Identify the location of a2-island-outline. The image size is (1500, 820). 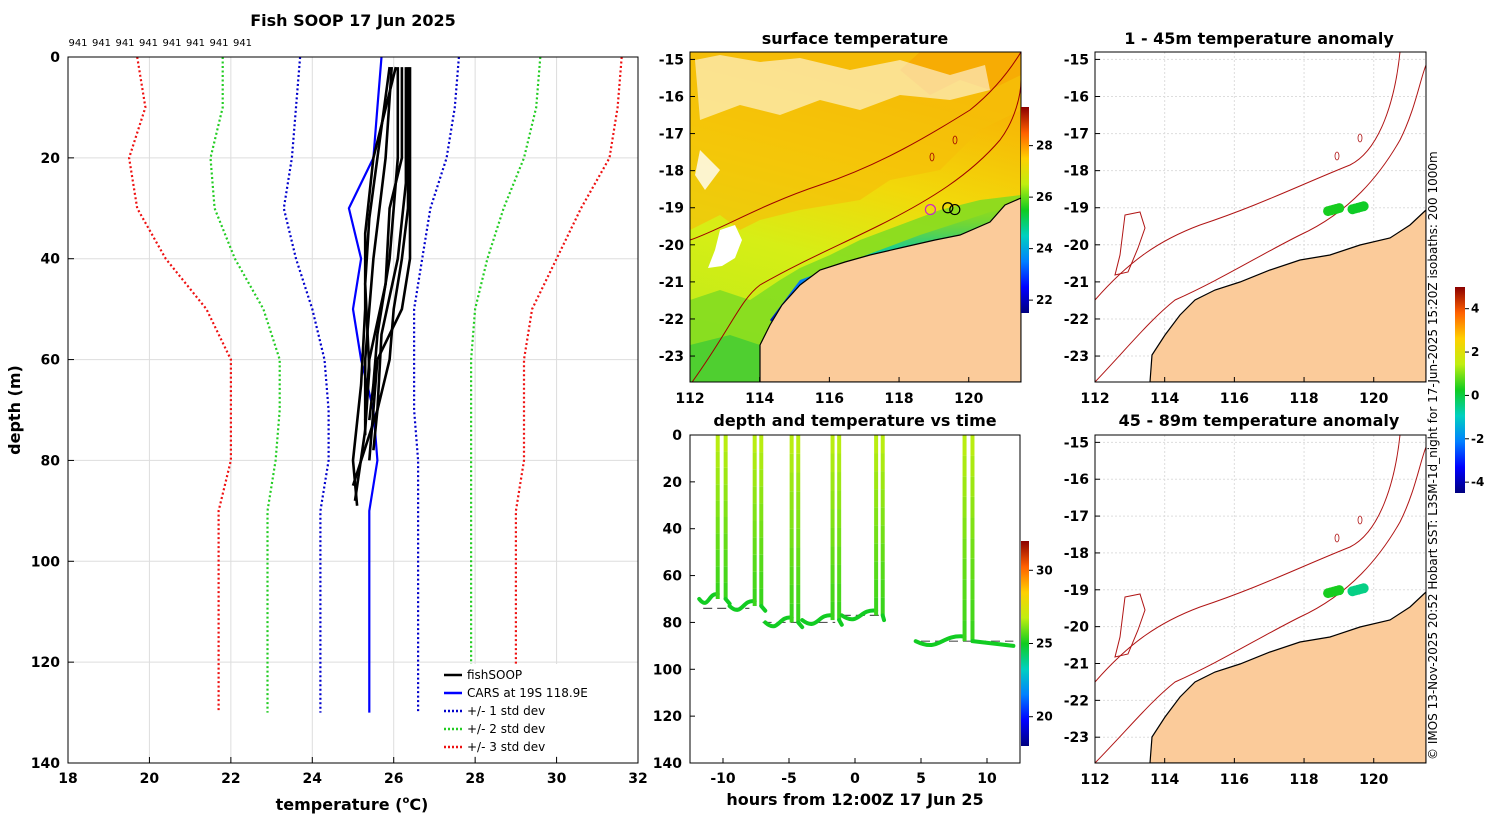
(1130, 625).